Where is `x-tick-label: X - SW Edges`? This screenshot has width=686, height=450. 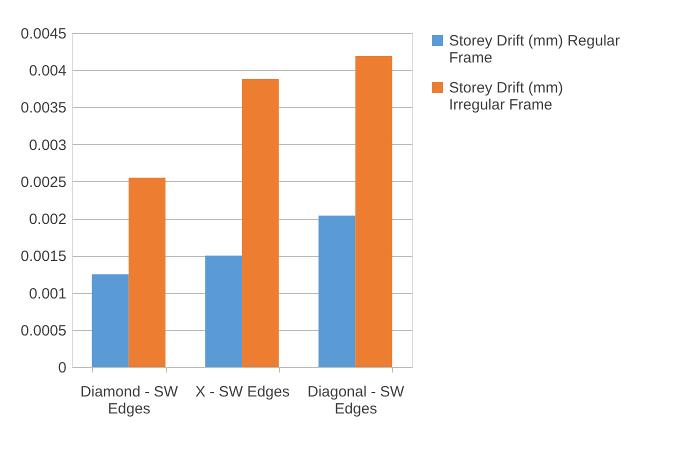
x-tick-label: X - SW Edges is located at coordinates (242, 392).